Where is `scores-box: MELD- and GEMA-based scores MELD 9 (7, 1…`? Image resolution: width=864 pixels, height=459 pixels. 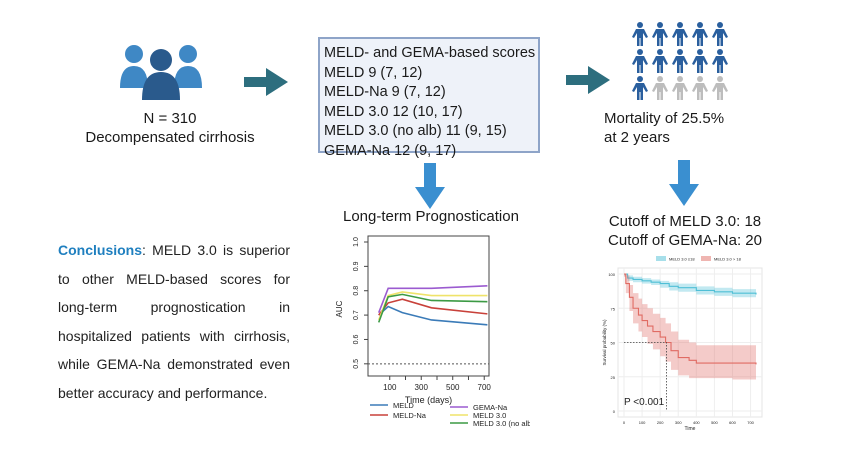 scores-box: MELD- and GEMA-based scores MELD 9 (7, 1… is located at coordinates (429, 98).